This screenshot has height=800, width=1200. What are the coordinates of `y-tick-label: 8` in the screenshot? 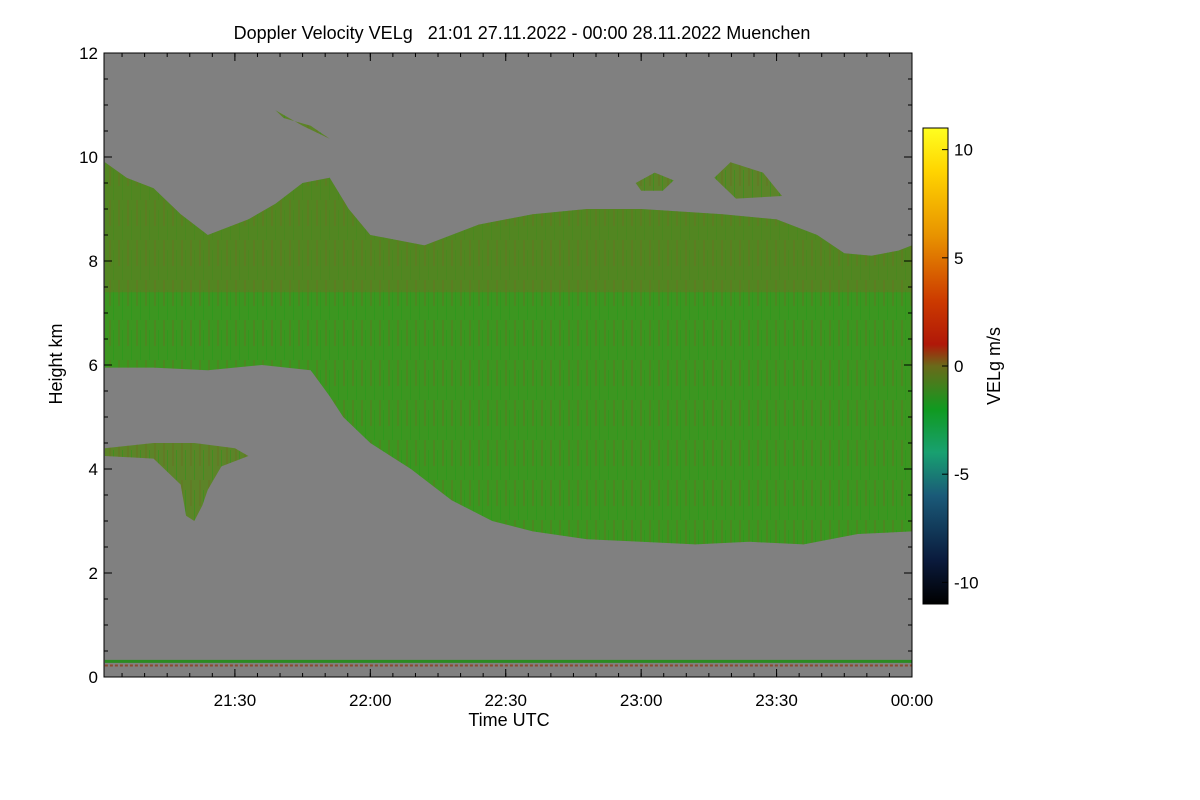 It's located at (93, 261).